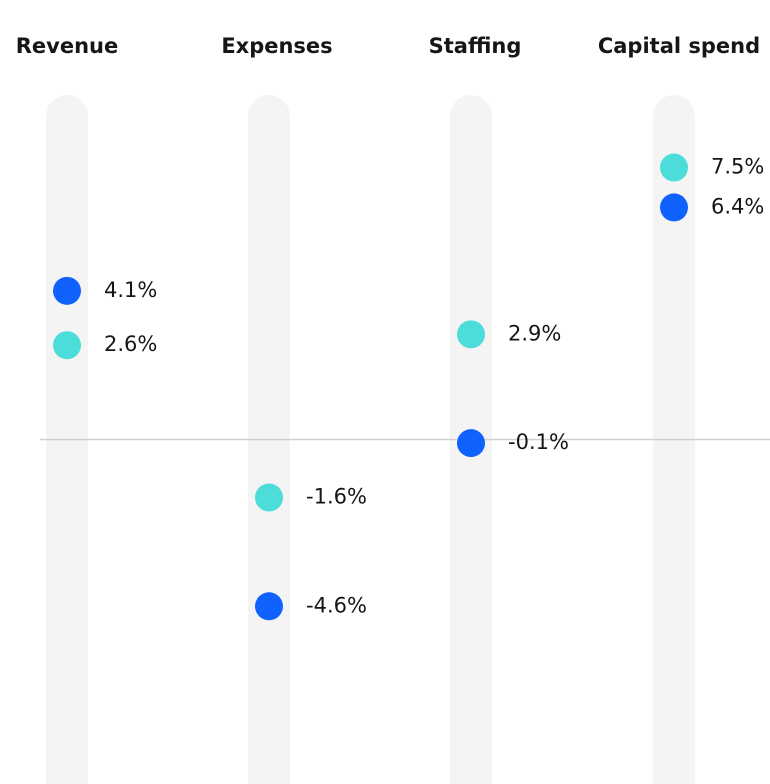  Describe the element at coordinates (737, 206) in the screenshot. I see `value-label: 6.4%` at that location.